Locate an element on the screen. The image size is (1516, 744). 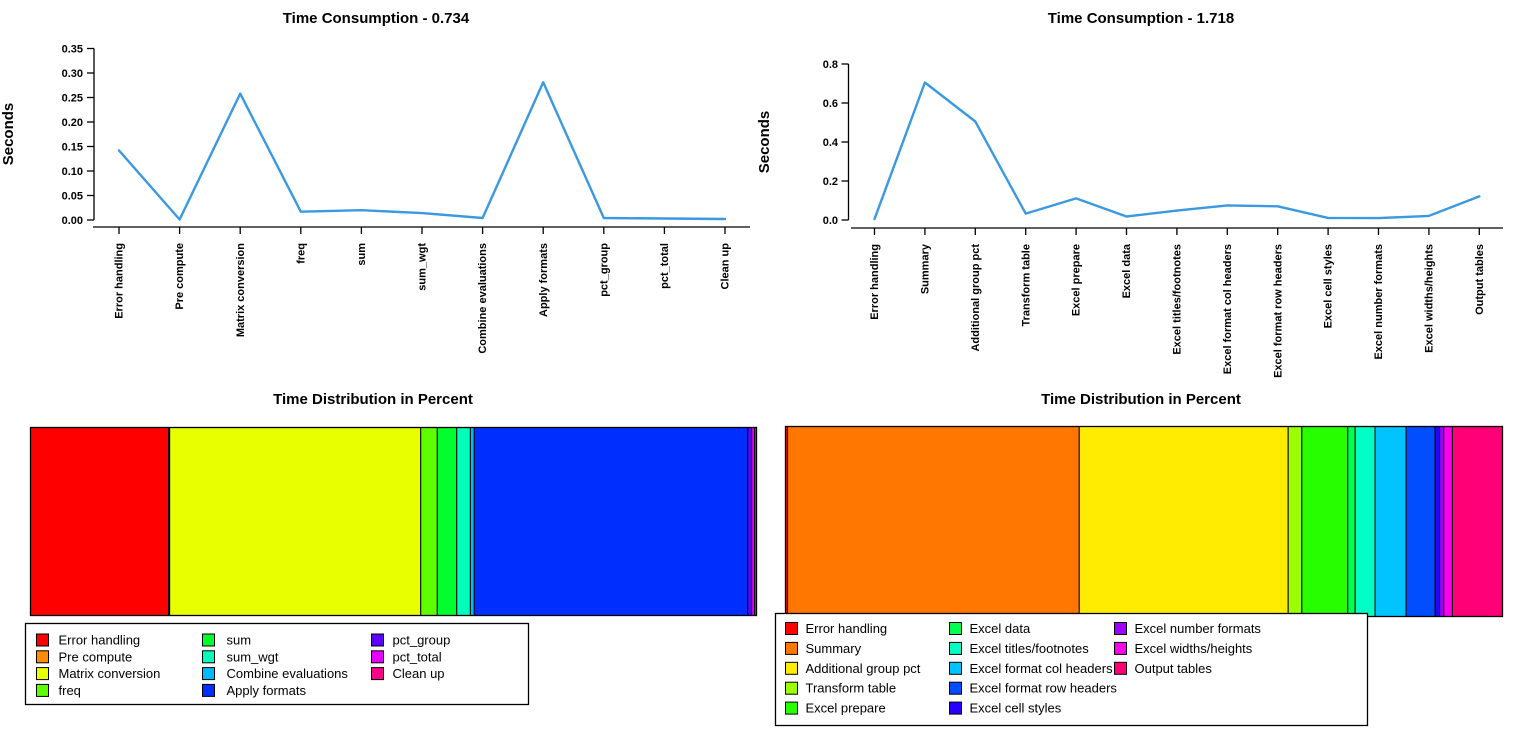
x-category-label: Combine evaluations is located at coordinates (483, 298).